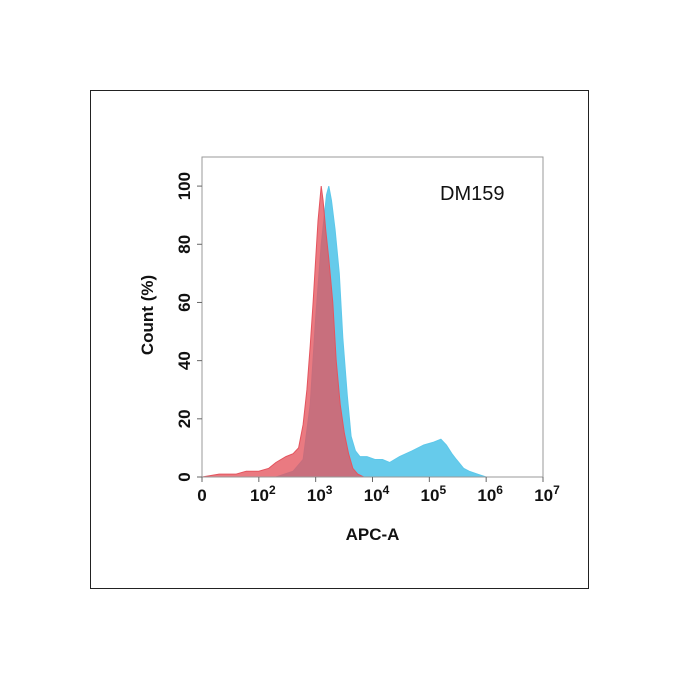 This screenshot has height=680, width=680. I want to click on y-tick-label-5: 100, so click(184, 186).